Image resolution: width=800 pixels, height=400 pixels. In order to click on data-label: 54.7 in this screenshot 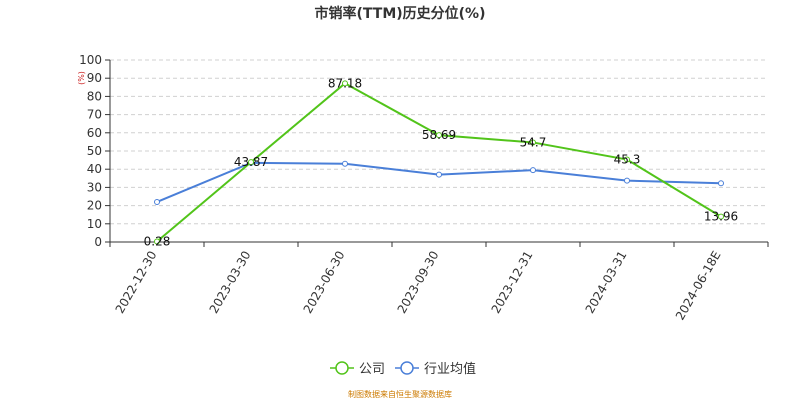, I will do `click(533, 142)`.